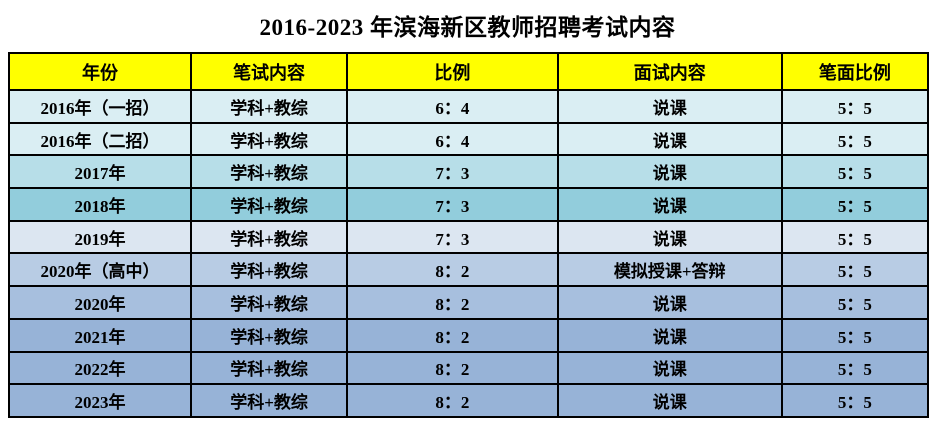 The width and height of the screenshot is (935, 423). I want to click on header-cell-ratio: 比例, so click(452, 71).